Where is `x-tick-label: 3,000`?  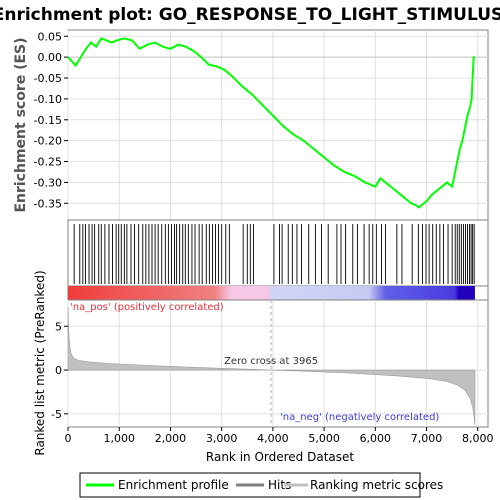 x-tick-label: 3,000 is located at coordinates (222, 438).